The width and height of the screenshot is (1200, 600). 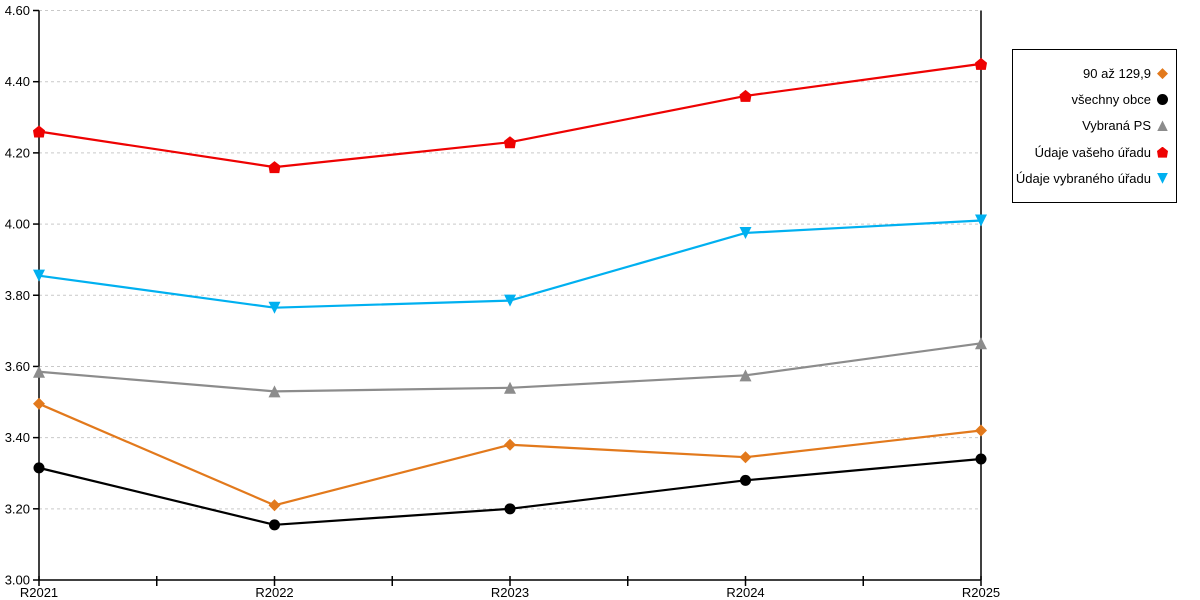 I want to click on legend-label: Údaje vybraného úřadu, so click(x=1083, y=178).